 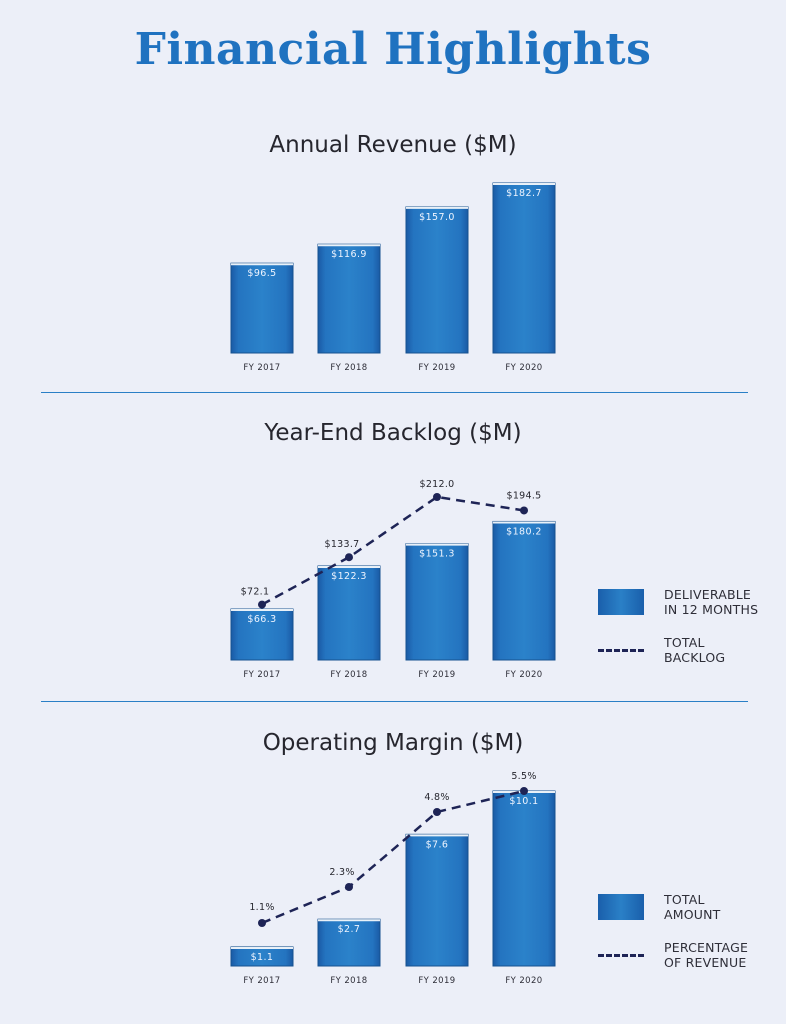 I want to click on page-title: Financial Highlights, so click(x=393, y=49).